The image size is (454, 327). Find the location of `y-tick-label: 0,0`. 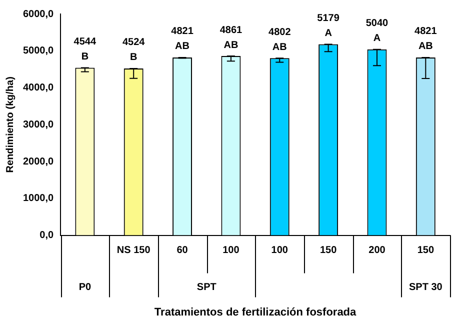

y-tick-label: 0,0 is located at coordinates (47, 236).